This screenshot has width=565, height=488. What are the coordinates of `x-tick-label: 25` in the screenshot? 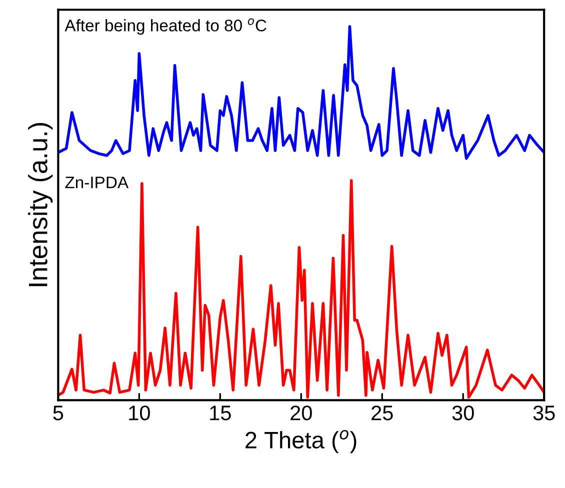 It's located at (382, 413).